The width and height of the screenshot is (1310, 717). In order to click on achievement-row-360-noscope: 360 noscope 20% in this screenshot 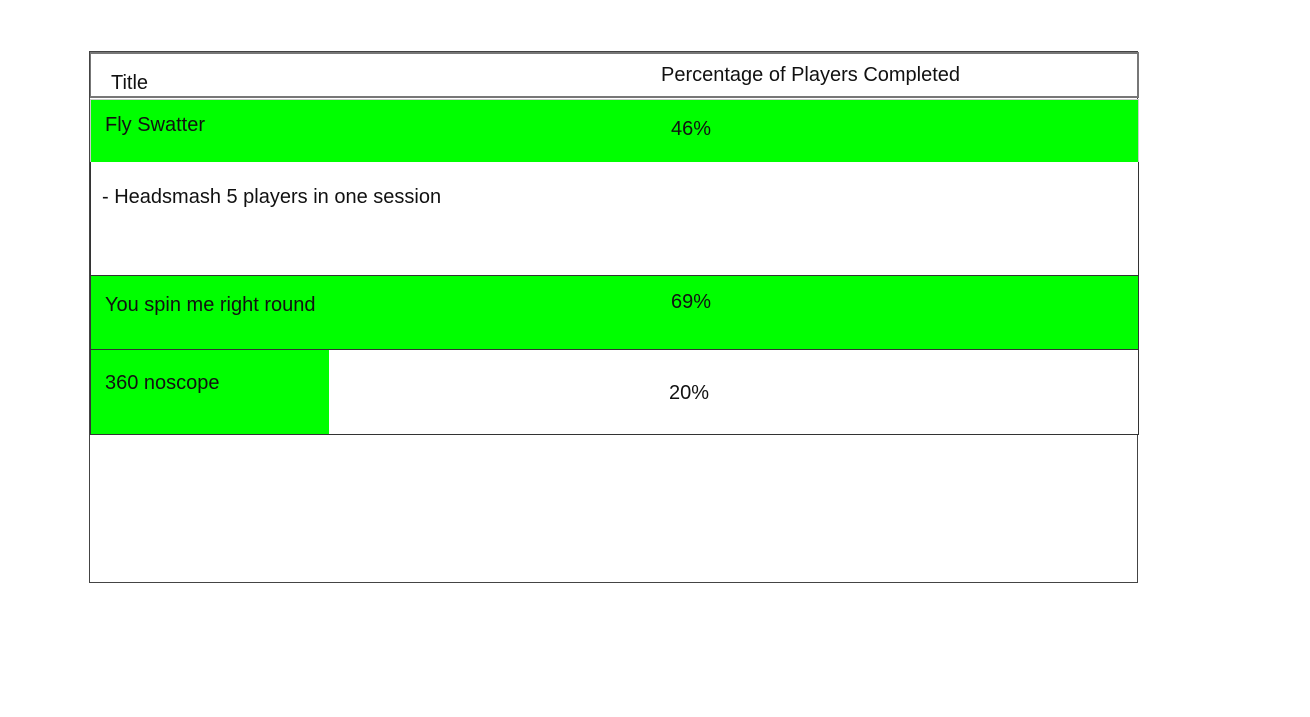, I will do `click(614, 392)`.